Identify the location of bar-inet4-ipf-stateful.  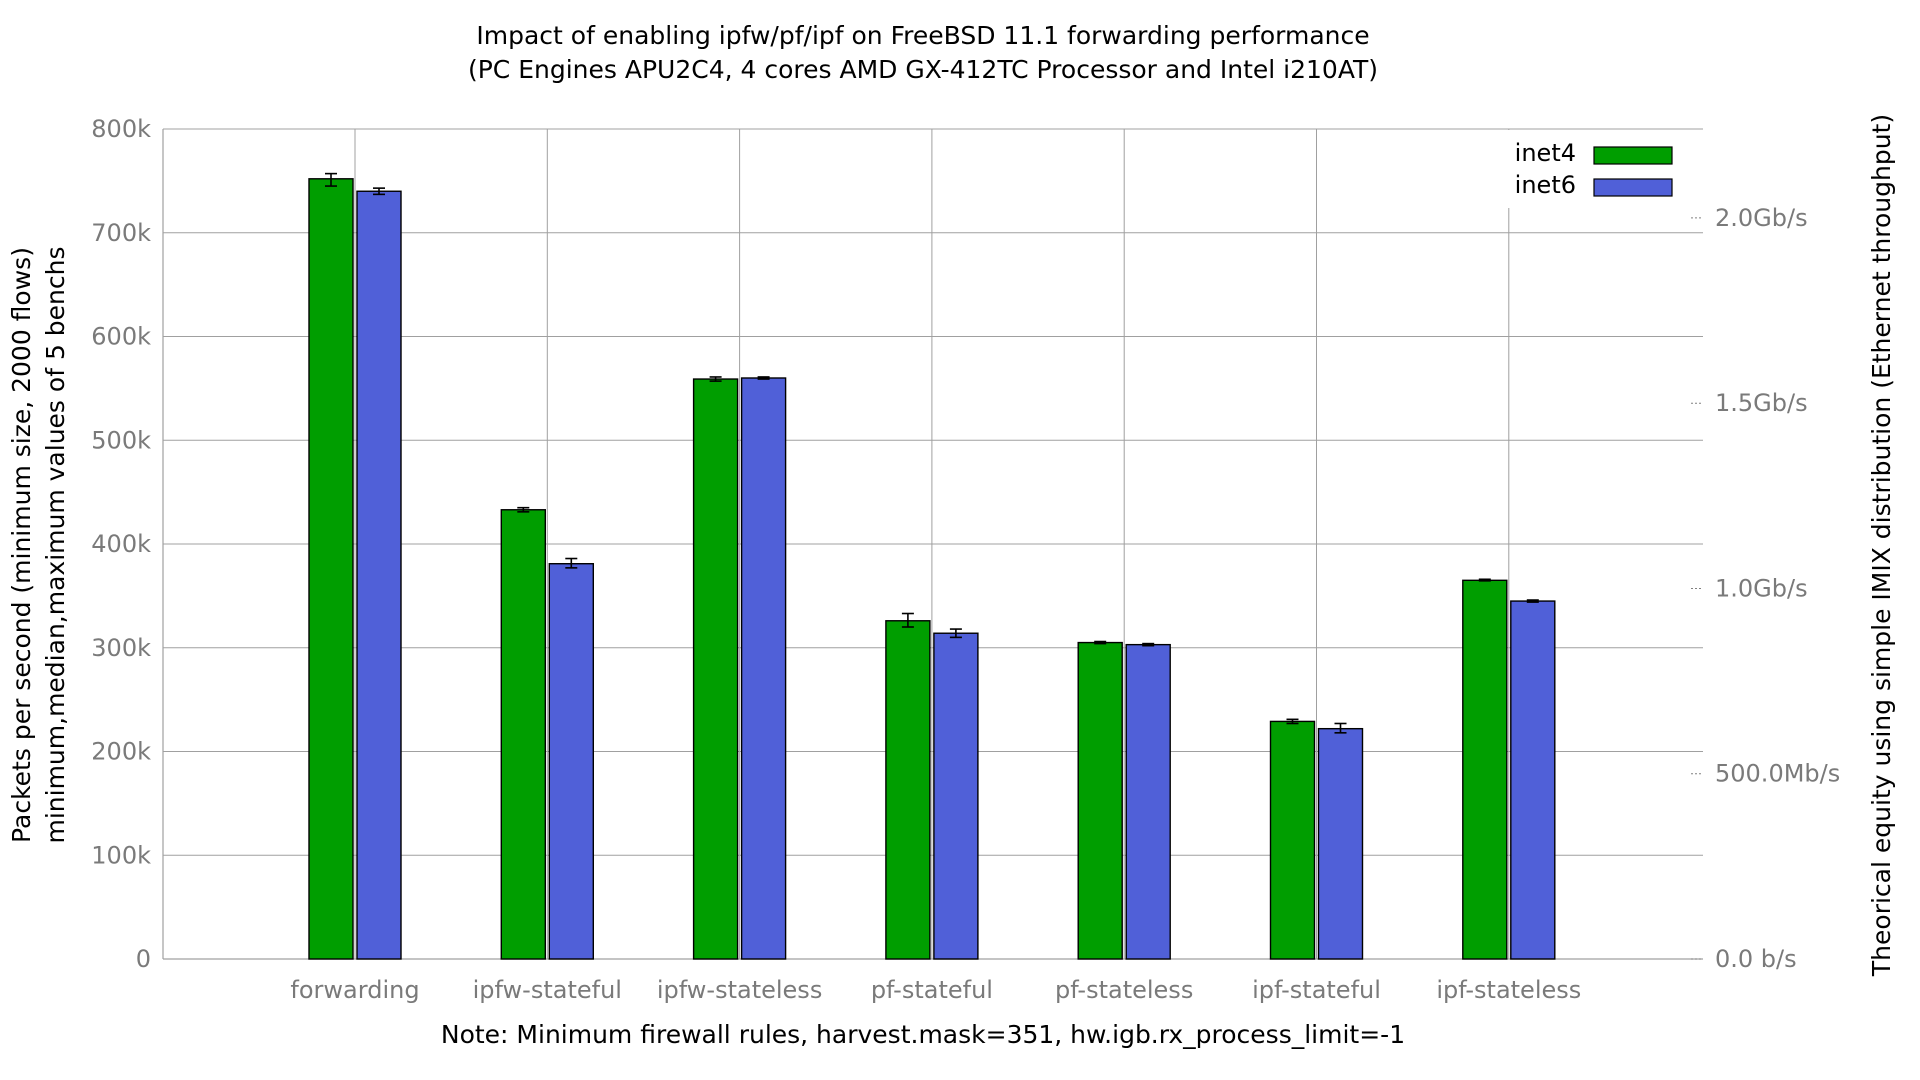
(1292, 840).